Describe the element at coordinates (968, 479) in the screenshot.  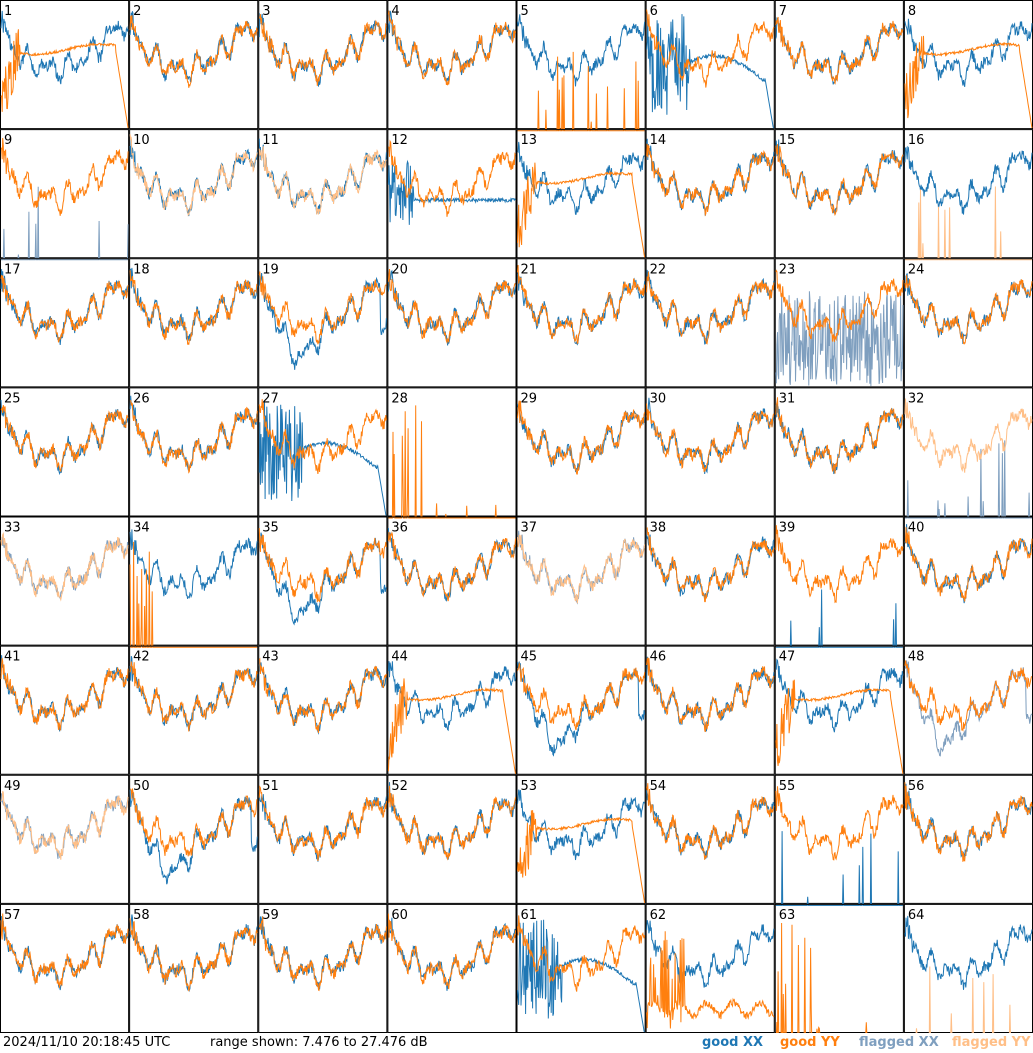
I see `series-xx-flagged` at that location.